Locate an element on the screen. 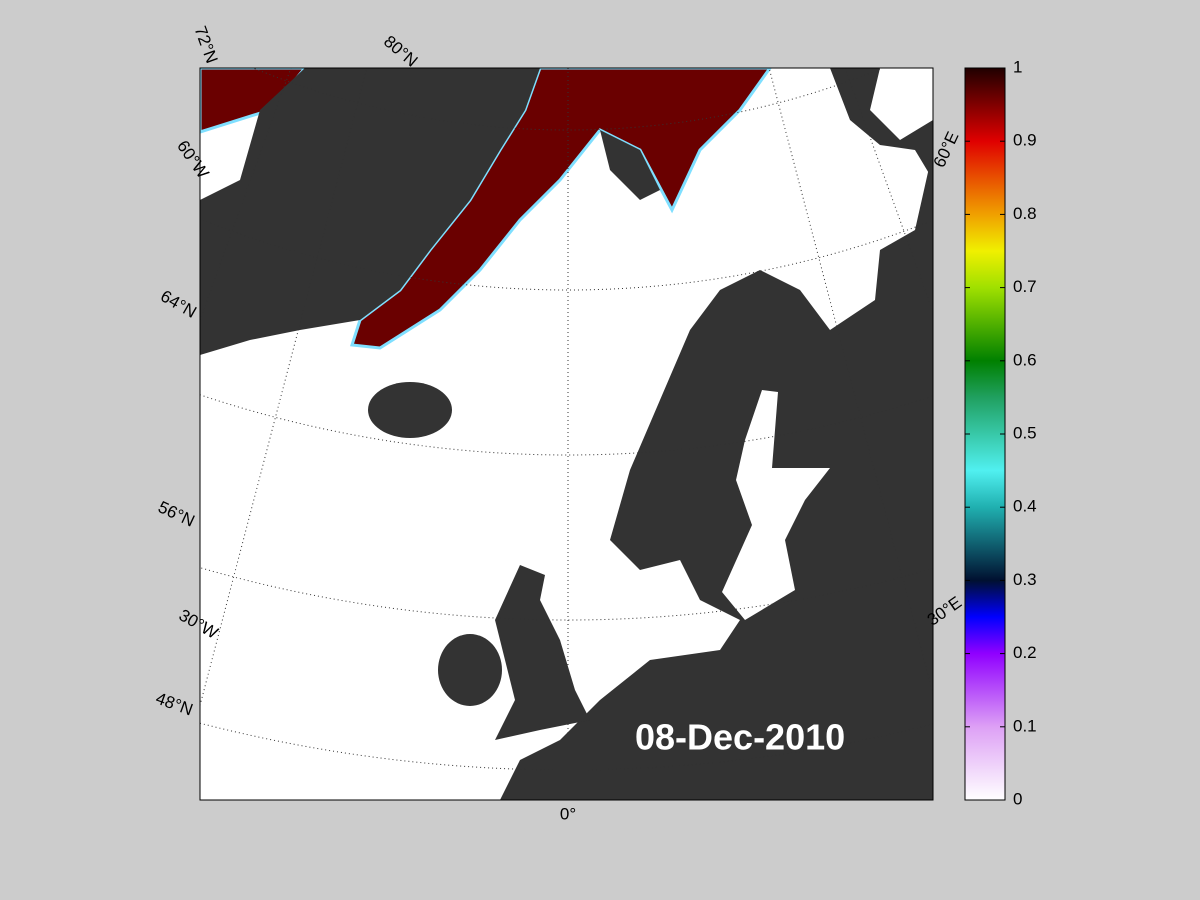 The image size is (1200, 900). gulf is located at coordinates (776, 505).